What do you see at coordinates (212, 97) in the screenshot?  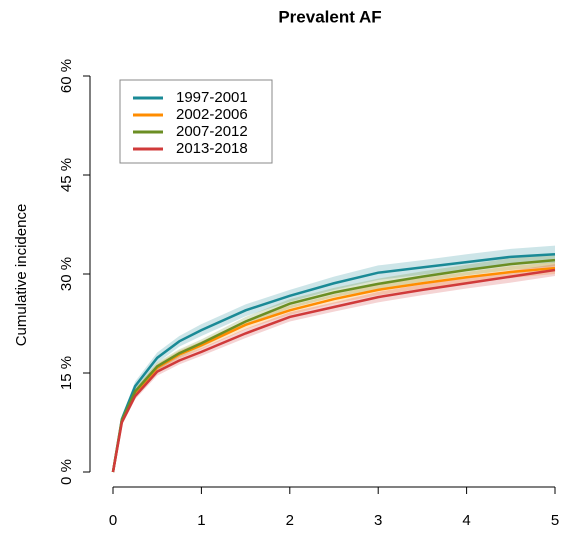 I see `legend-label: 1997-2001` at bounding box center [212, 97].